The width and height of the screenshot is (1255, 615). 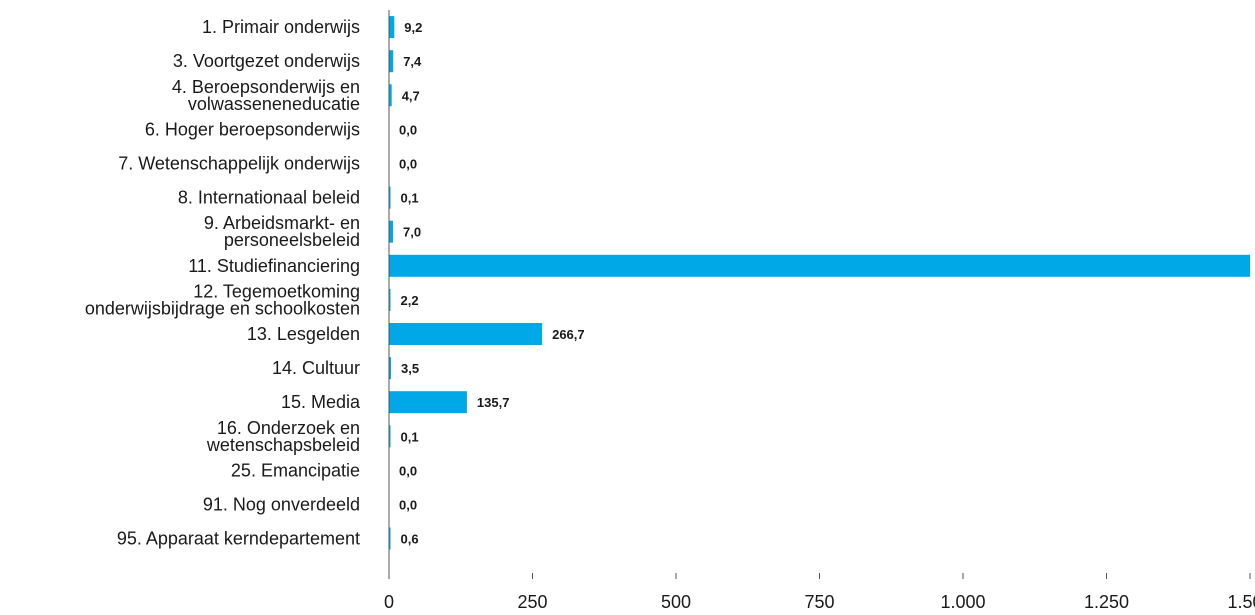 I want to click on x-tick-label: 1.000, so click(x=962, y=602).